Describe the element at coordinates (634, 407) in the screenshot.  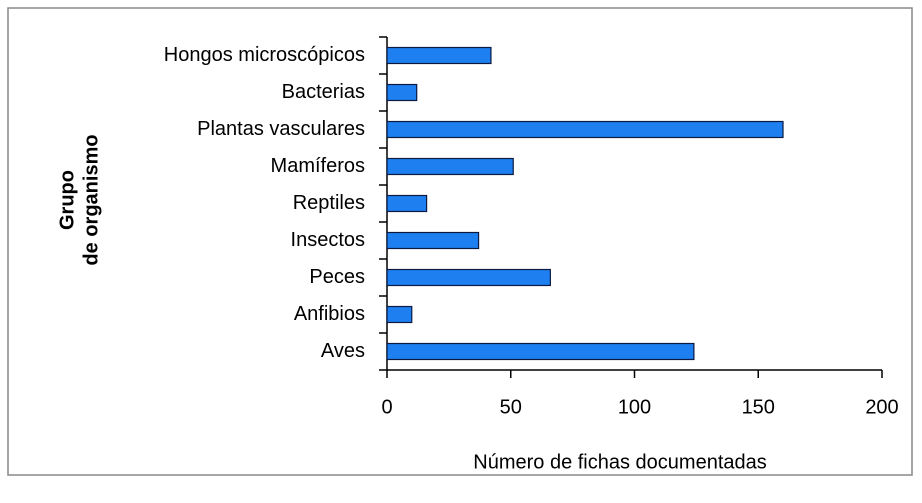
I see `x-tick-label: 100` at that location.